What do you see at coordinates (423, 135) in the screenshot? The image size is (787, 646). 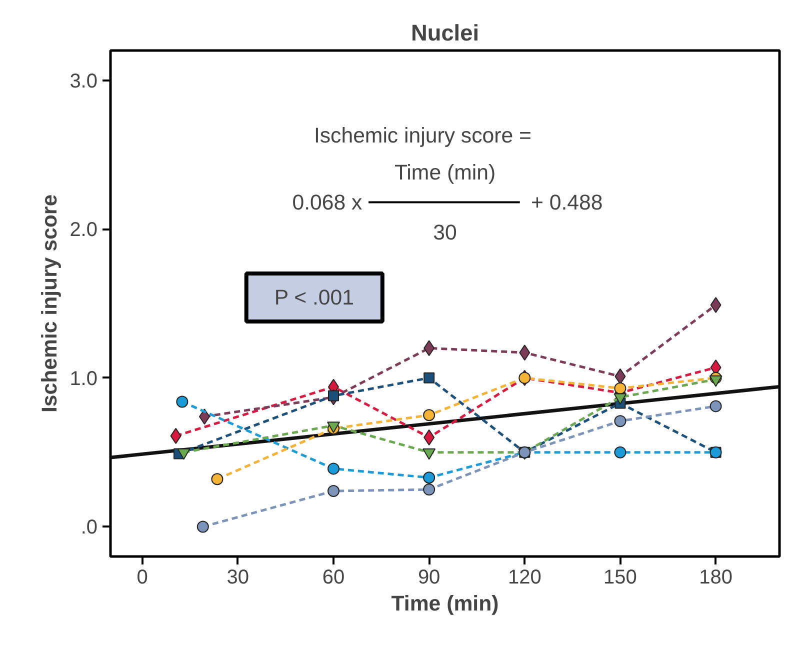 I see `annotation: Ischemic injury score =` at bounding box center [423, 135].